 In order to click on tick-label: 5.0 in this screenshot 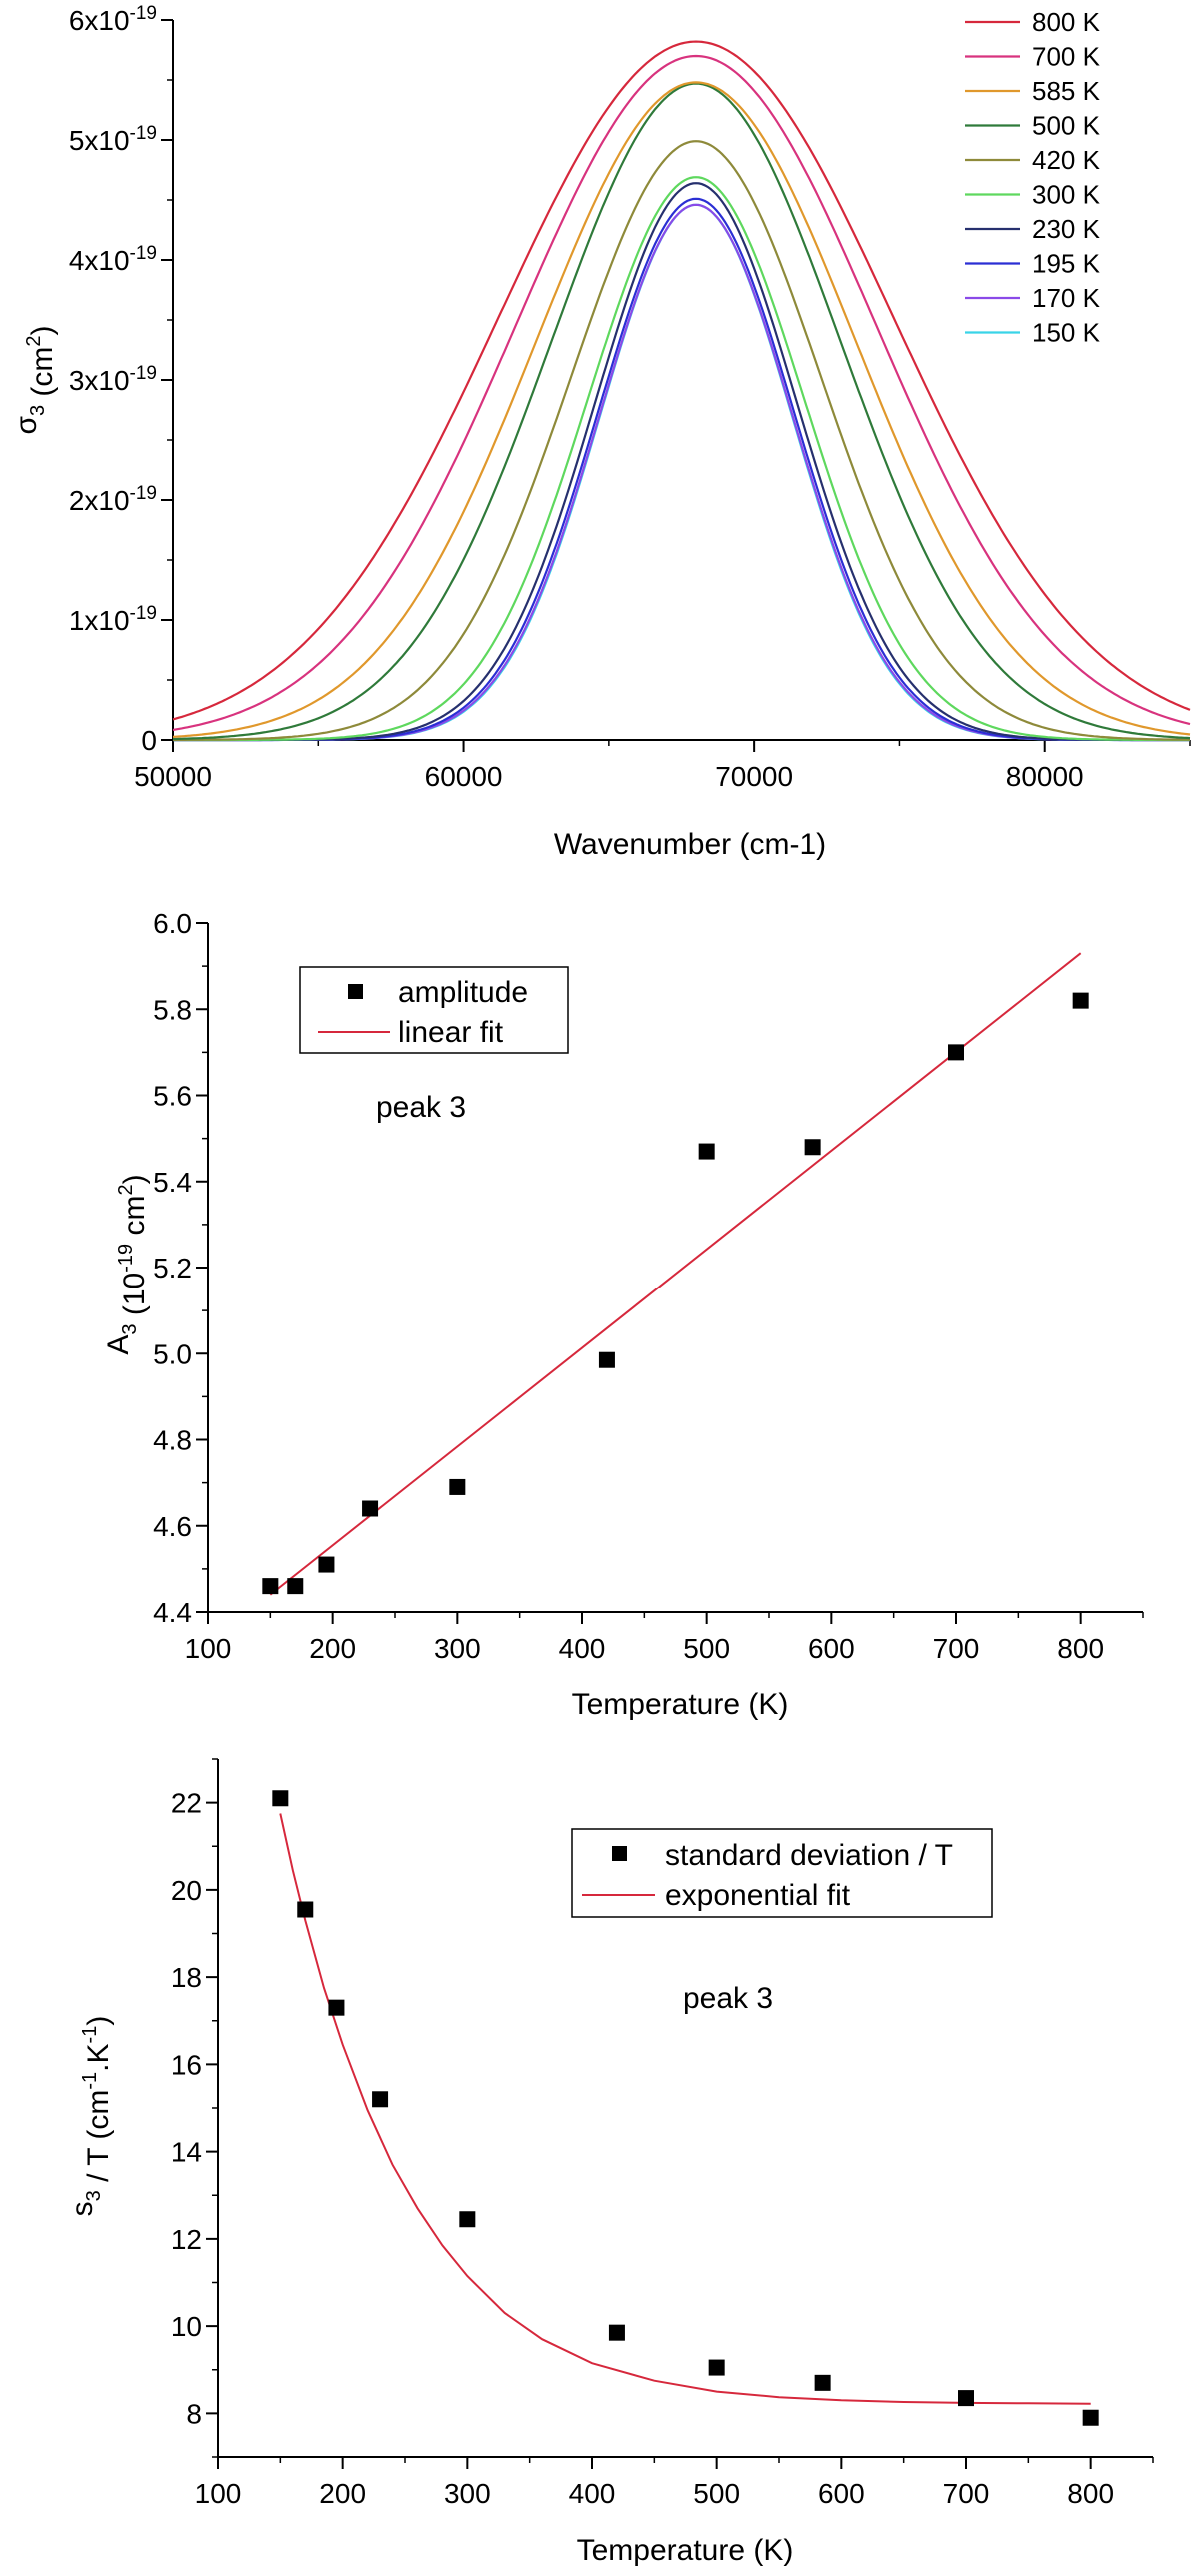, I will do `click(172, 1354)`.